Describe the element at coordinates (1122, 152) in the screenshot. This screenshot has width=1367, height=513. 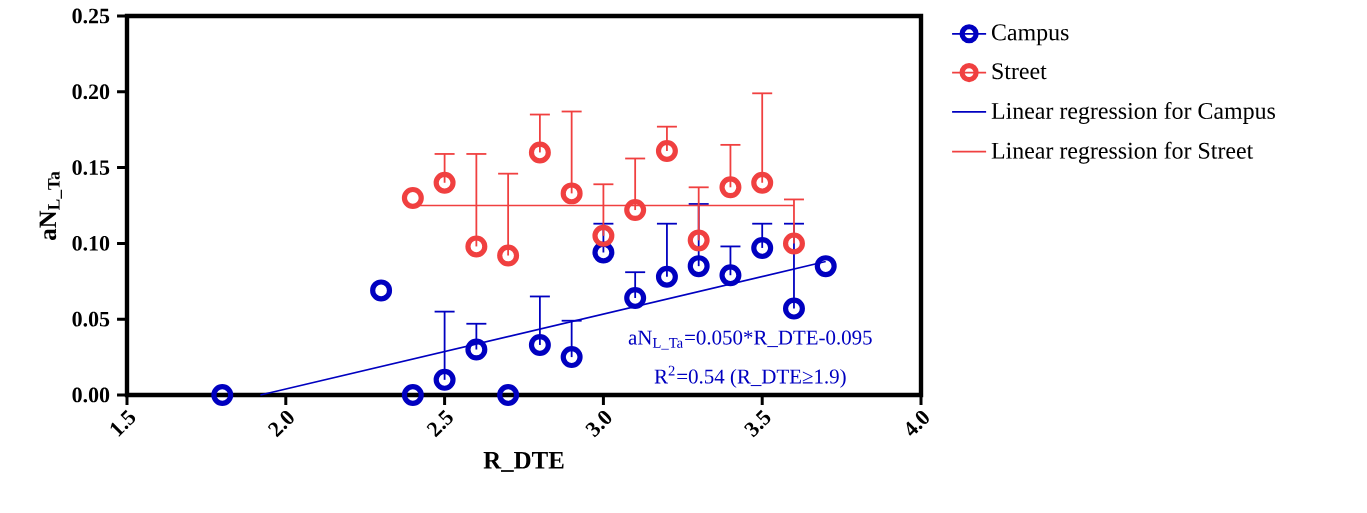
I see `legend-label: Linear regression for Street` at that location.